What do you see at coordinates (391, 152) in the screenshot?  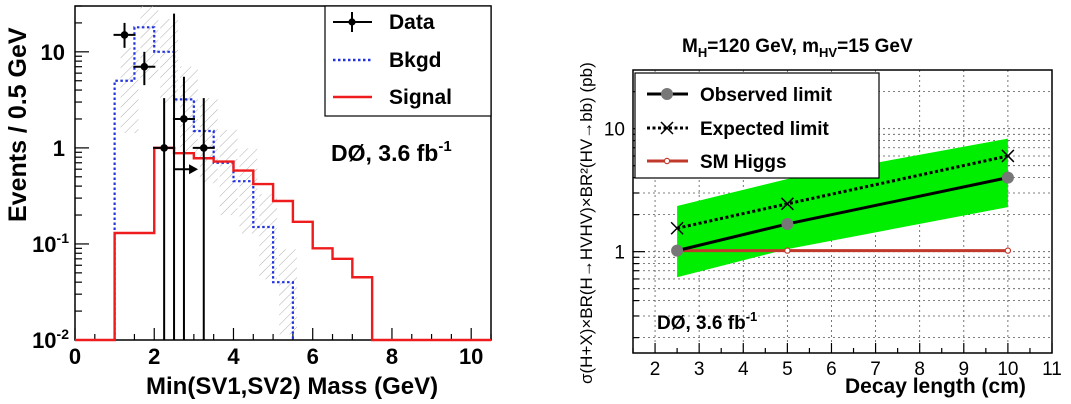 I see `left-experiment-label: DØ, 3.6 fb-1` at bounding box center [391, 152].